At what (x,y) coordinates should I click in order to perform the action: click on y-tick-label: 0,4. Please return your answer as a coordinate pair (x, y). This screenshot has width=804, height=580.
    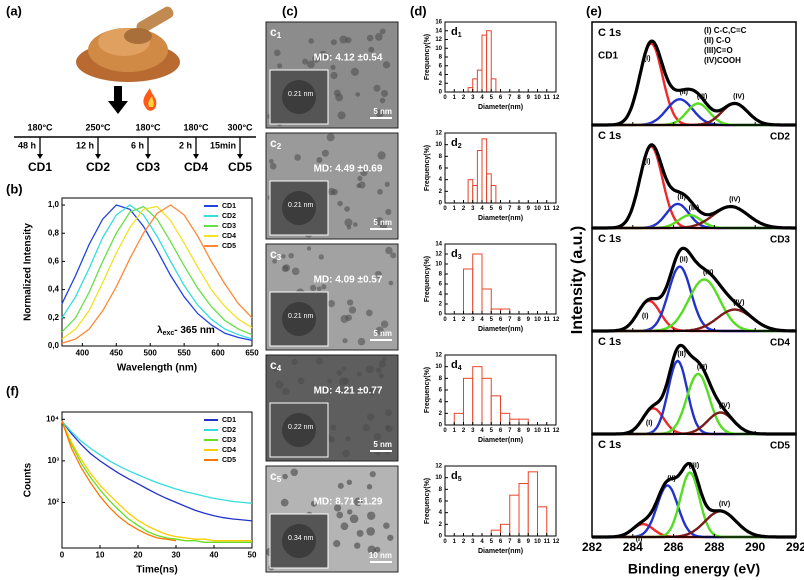
    Looking at the image, I should click on (54, 289).